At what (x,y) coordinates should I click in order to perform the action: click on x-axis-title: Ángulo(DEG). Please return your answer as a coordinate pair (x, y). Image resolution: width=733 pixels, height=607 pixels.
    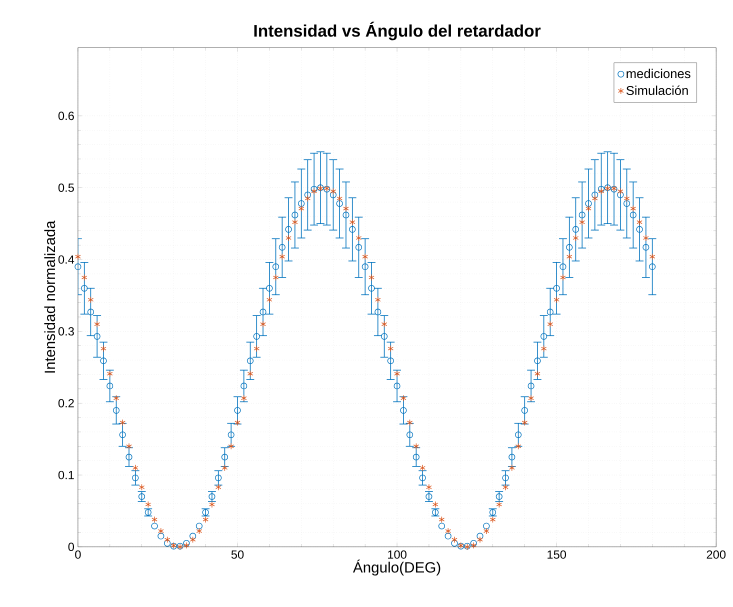
    Looking at the image, I should click on (396, 567).